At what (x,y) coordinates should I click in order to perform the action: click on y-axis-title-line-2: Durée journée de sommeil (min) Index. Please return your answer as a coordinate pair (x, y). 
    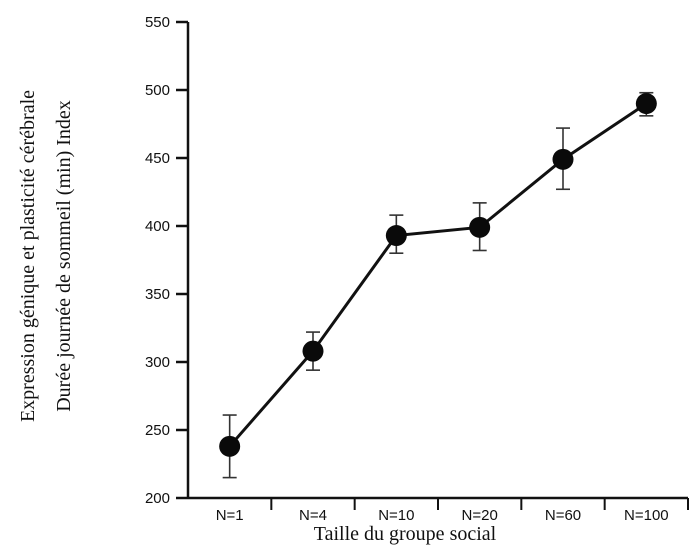
    Looking at the image, I should click on (64, 256).